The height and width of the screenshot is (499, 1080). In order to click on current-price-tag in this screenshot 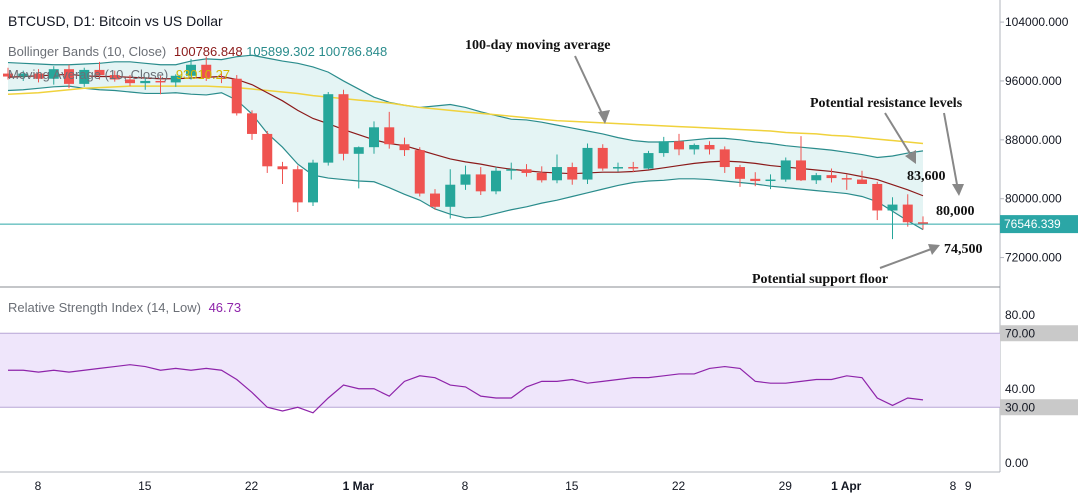, I will do `click(1039, 224)`.